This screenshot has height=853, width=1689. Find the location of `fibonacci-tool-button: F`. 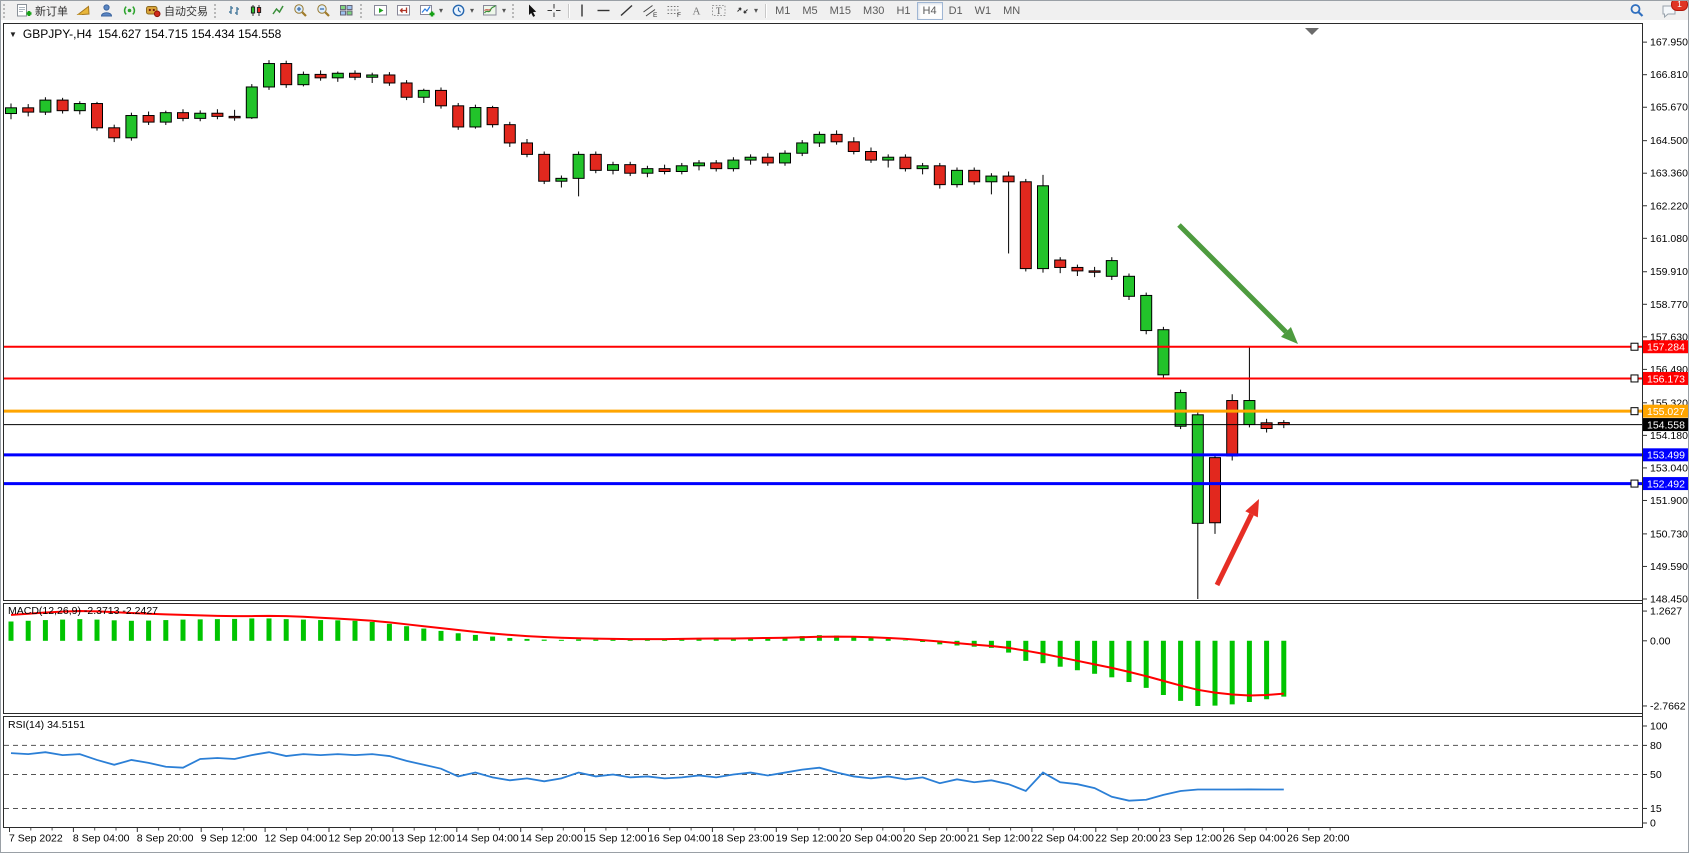

fibonacci-tool-button: F is located at coordinates (674, 10).